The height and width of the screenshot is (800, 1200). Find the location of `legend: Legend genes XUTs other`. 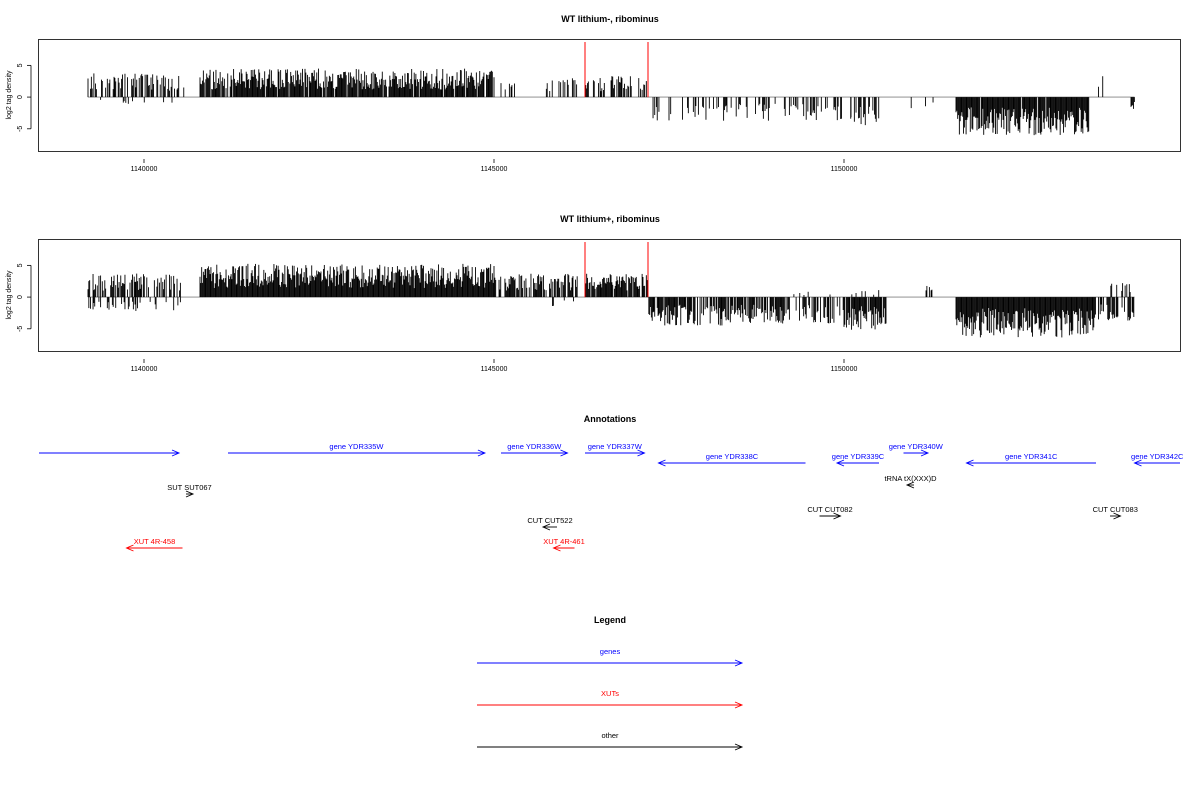

legend: Legend genes XUTs other is located at coordinates (610, 683).